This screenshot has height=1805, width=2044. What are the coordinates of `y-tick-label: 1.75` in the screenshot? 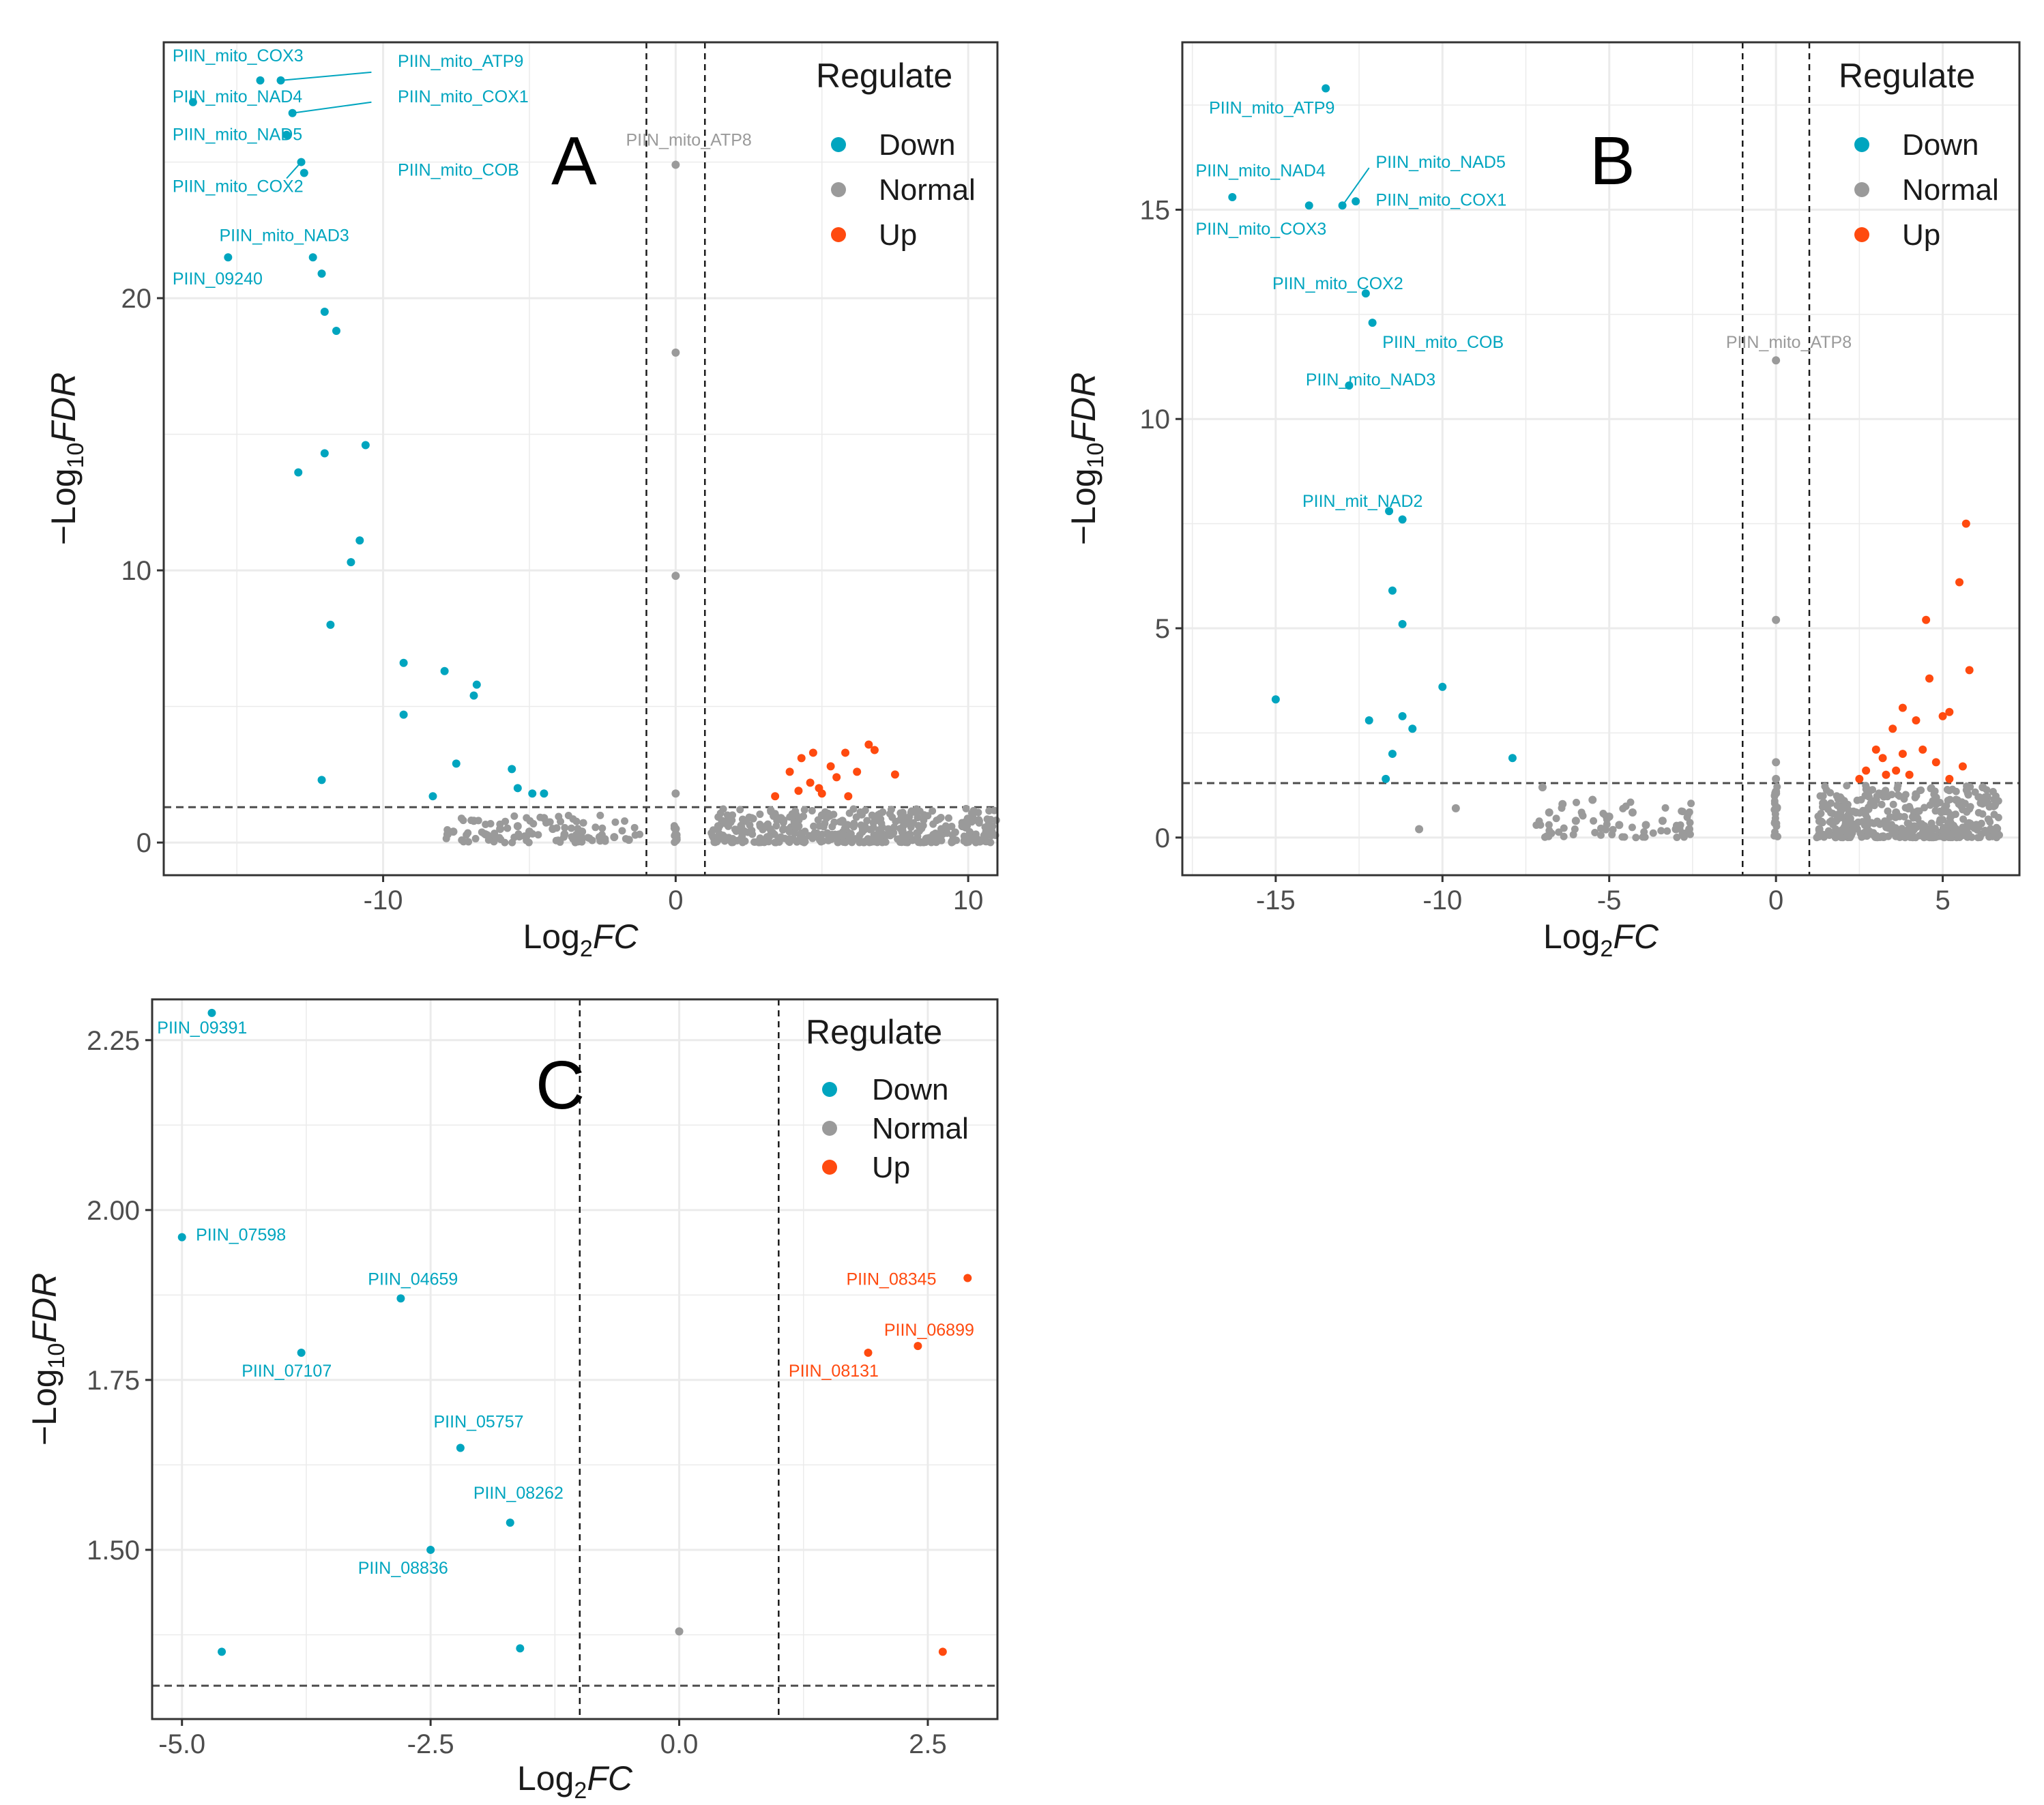 It's located at (113, 1381).